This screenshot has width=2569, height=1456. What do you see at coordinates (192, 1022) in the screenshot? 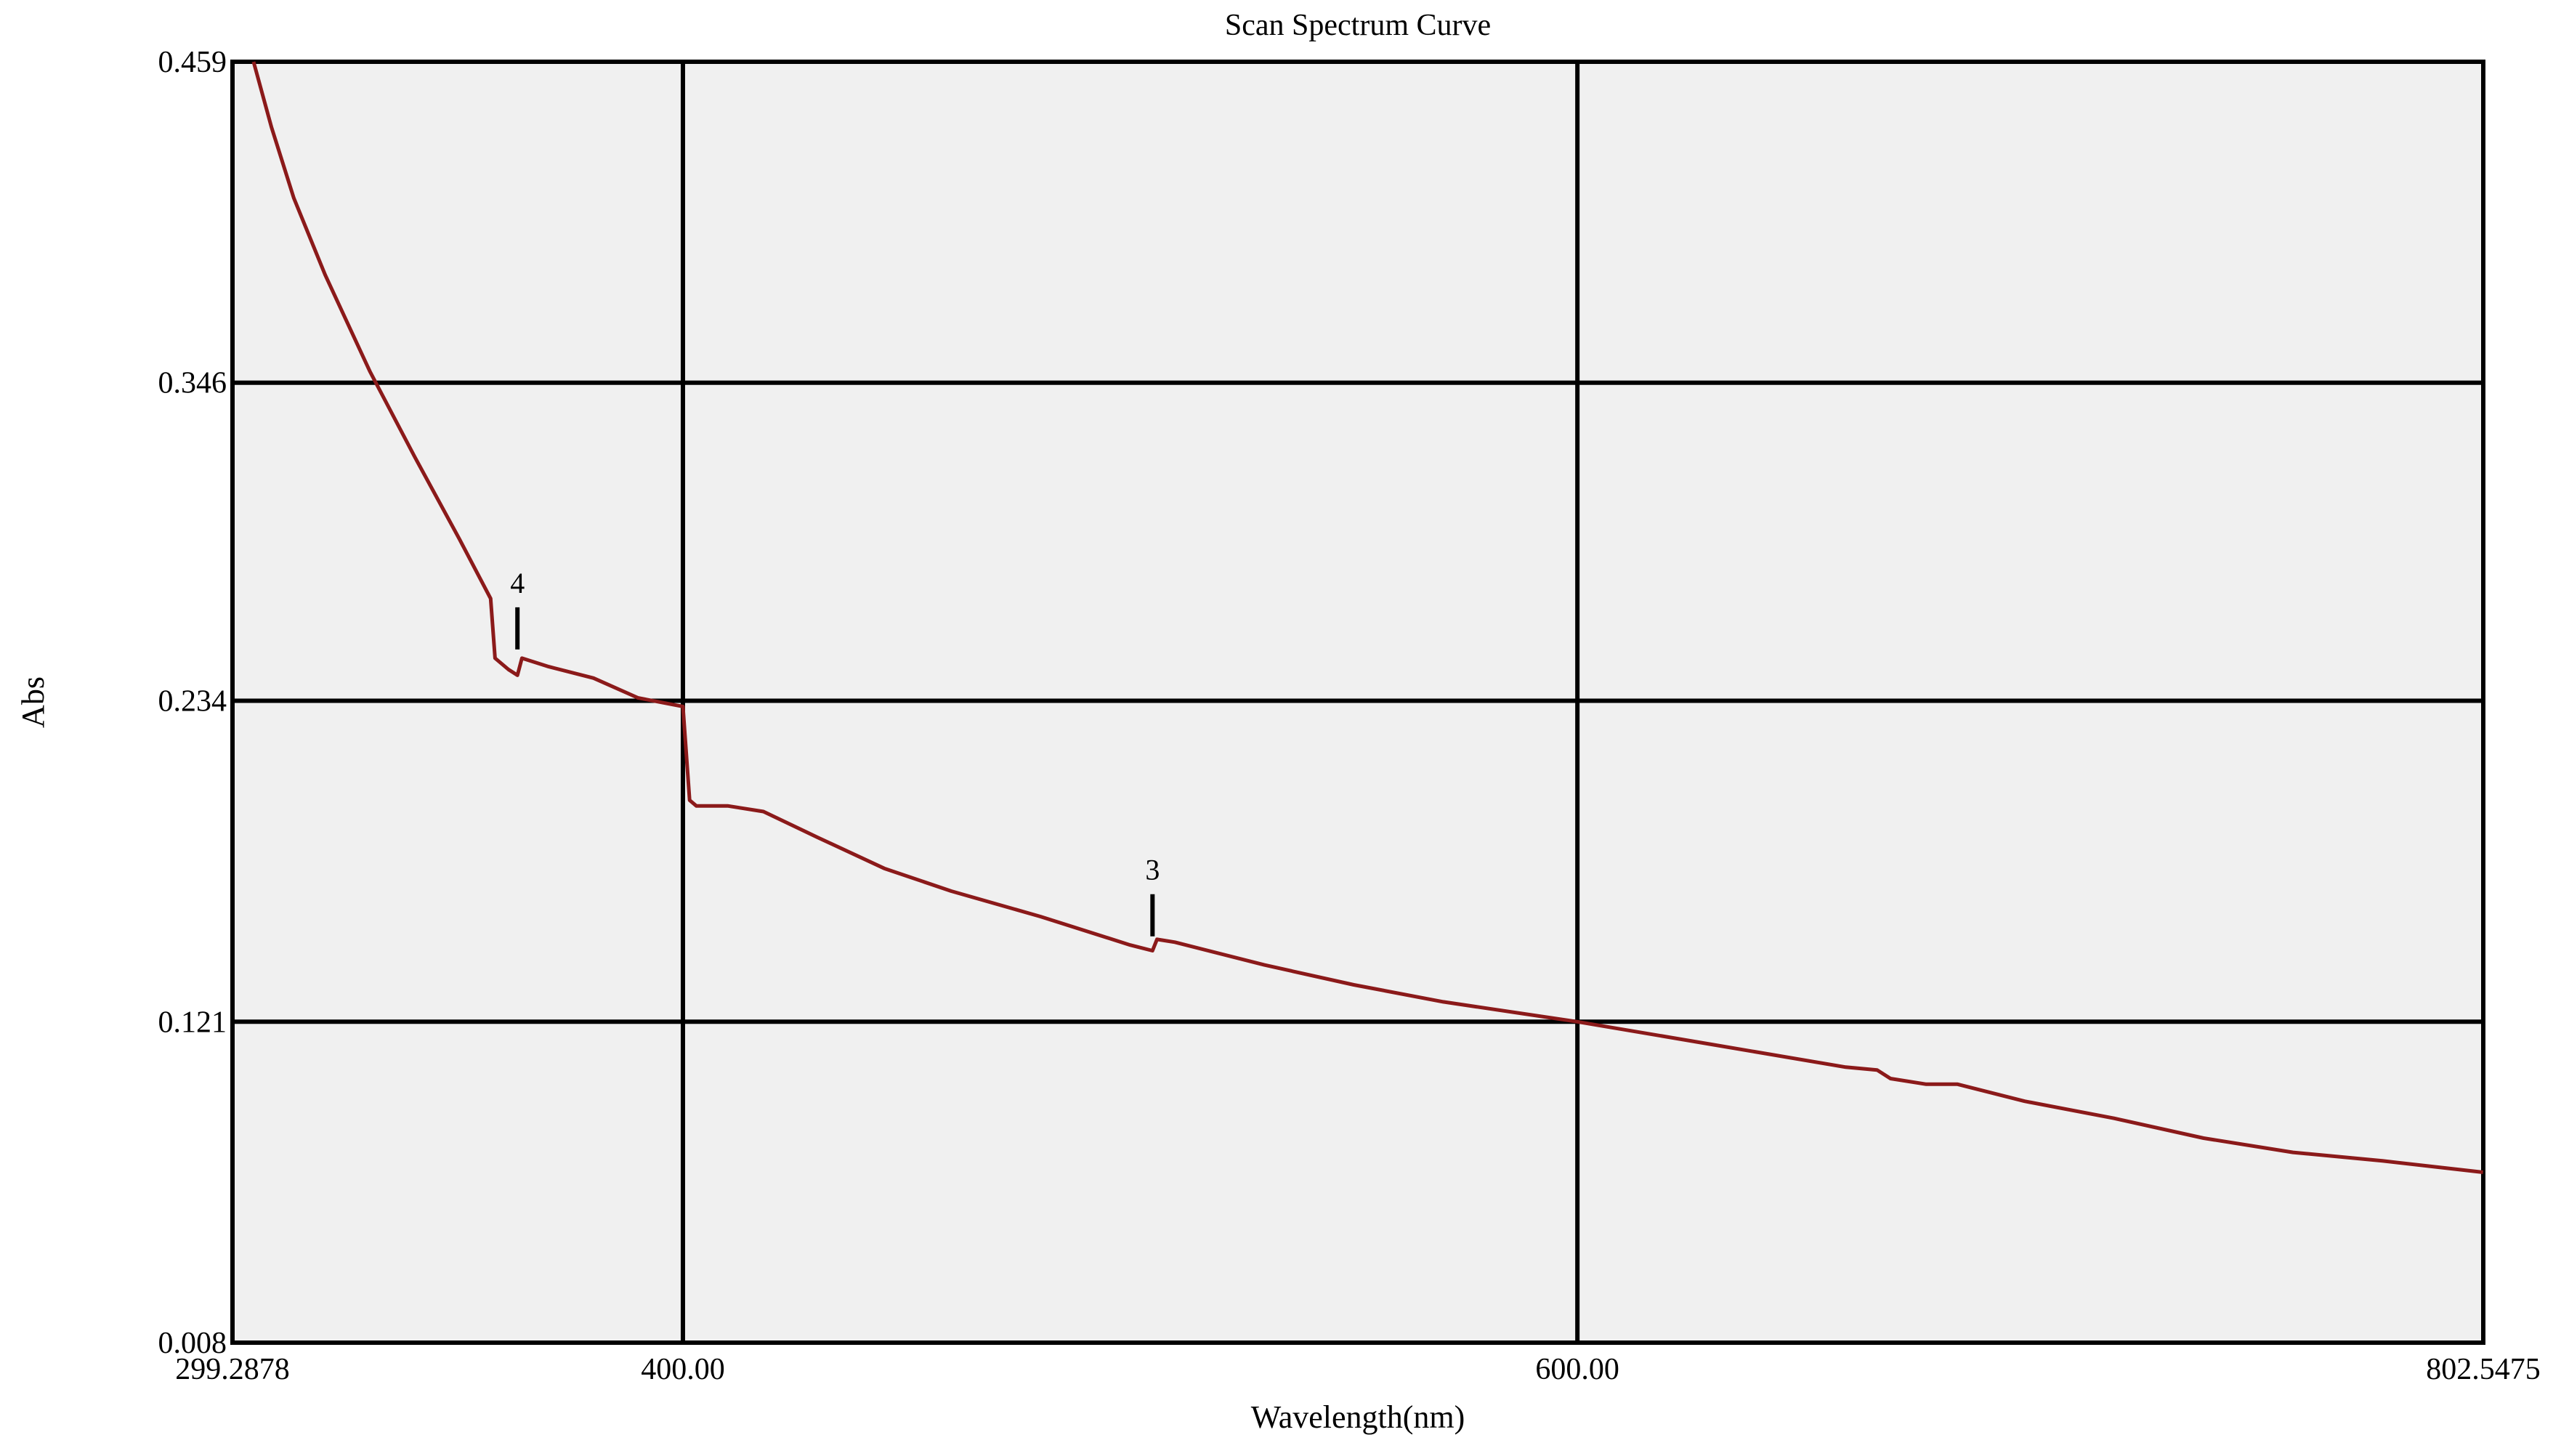
I see `y-tick-label: 0.121` at bounding box center [192, 1022].